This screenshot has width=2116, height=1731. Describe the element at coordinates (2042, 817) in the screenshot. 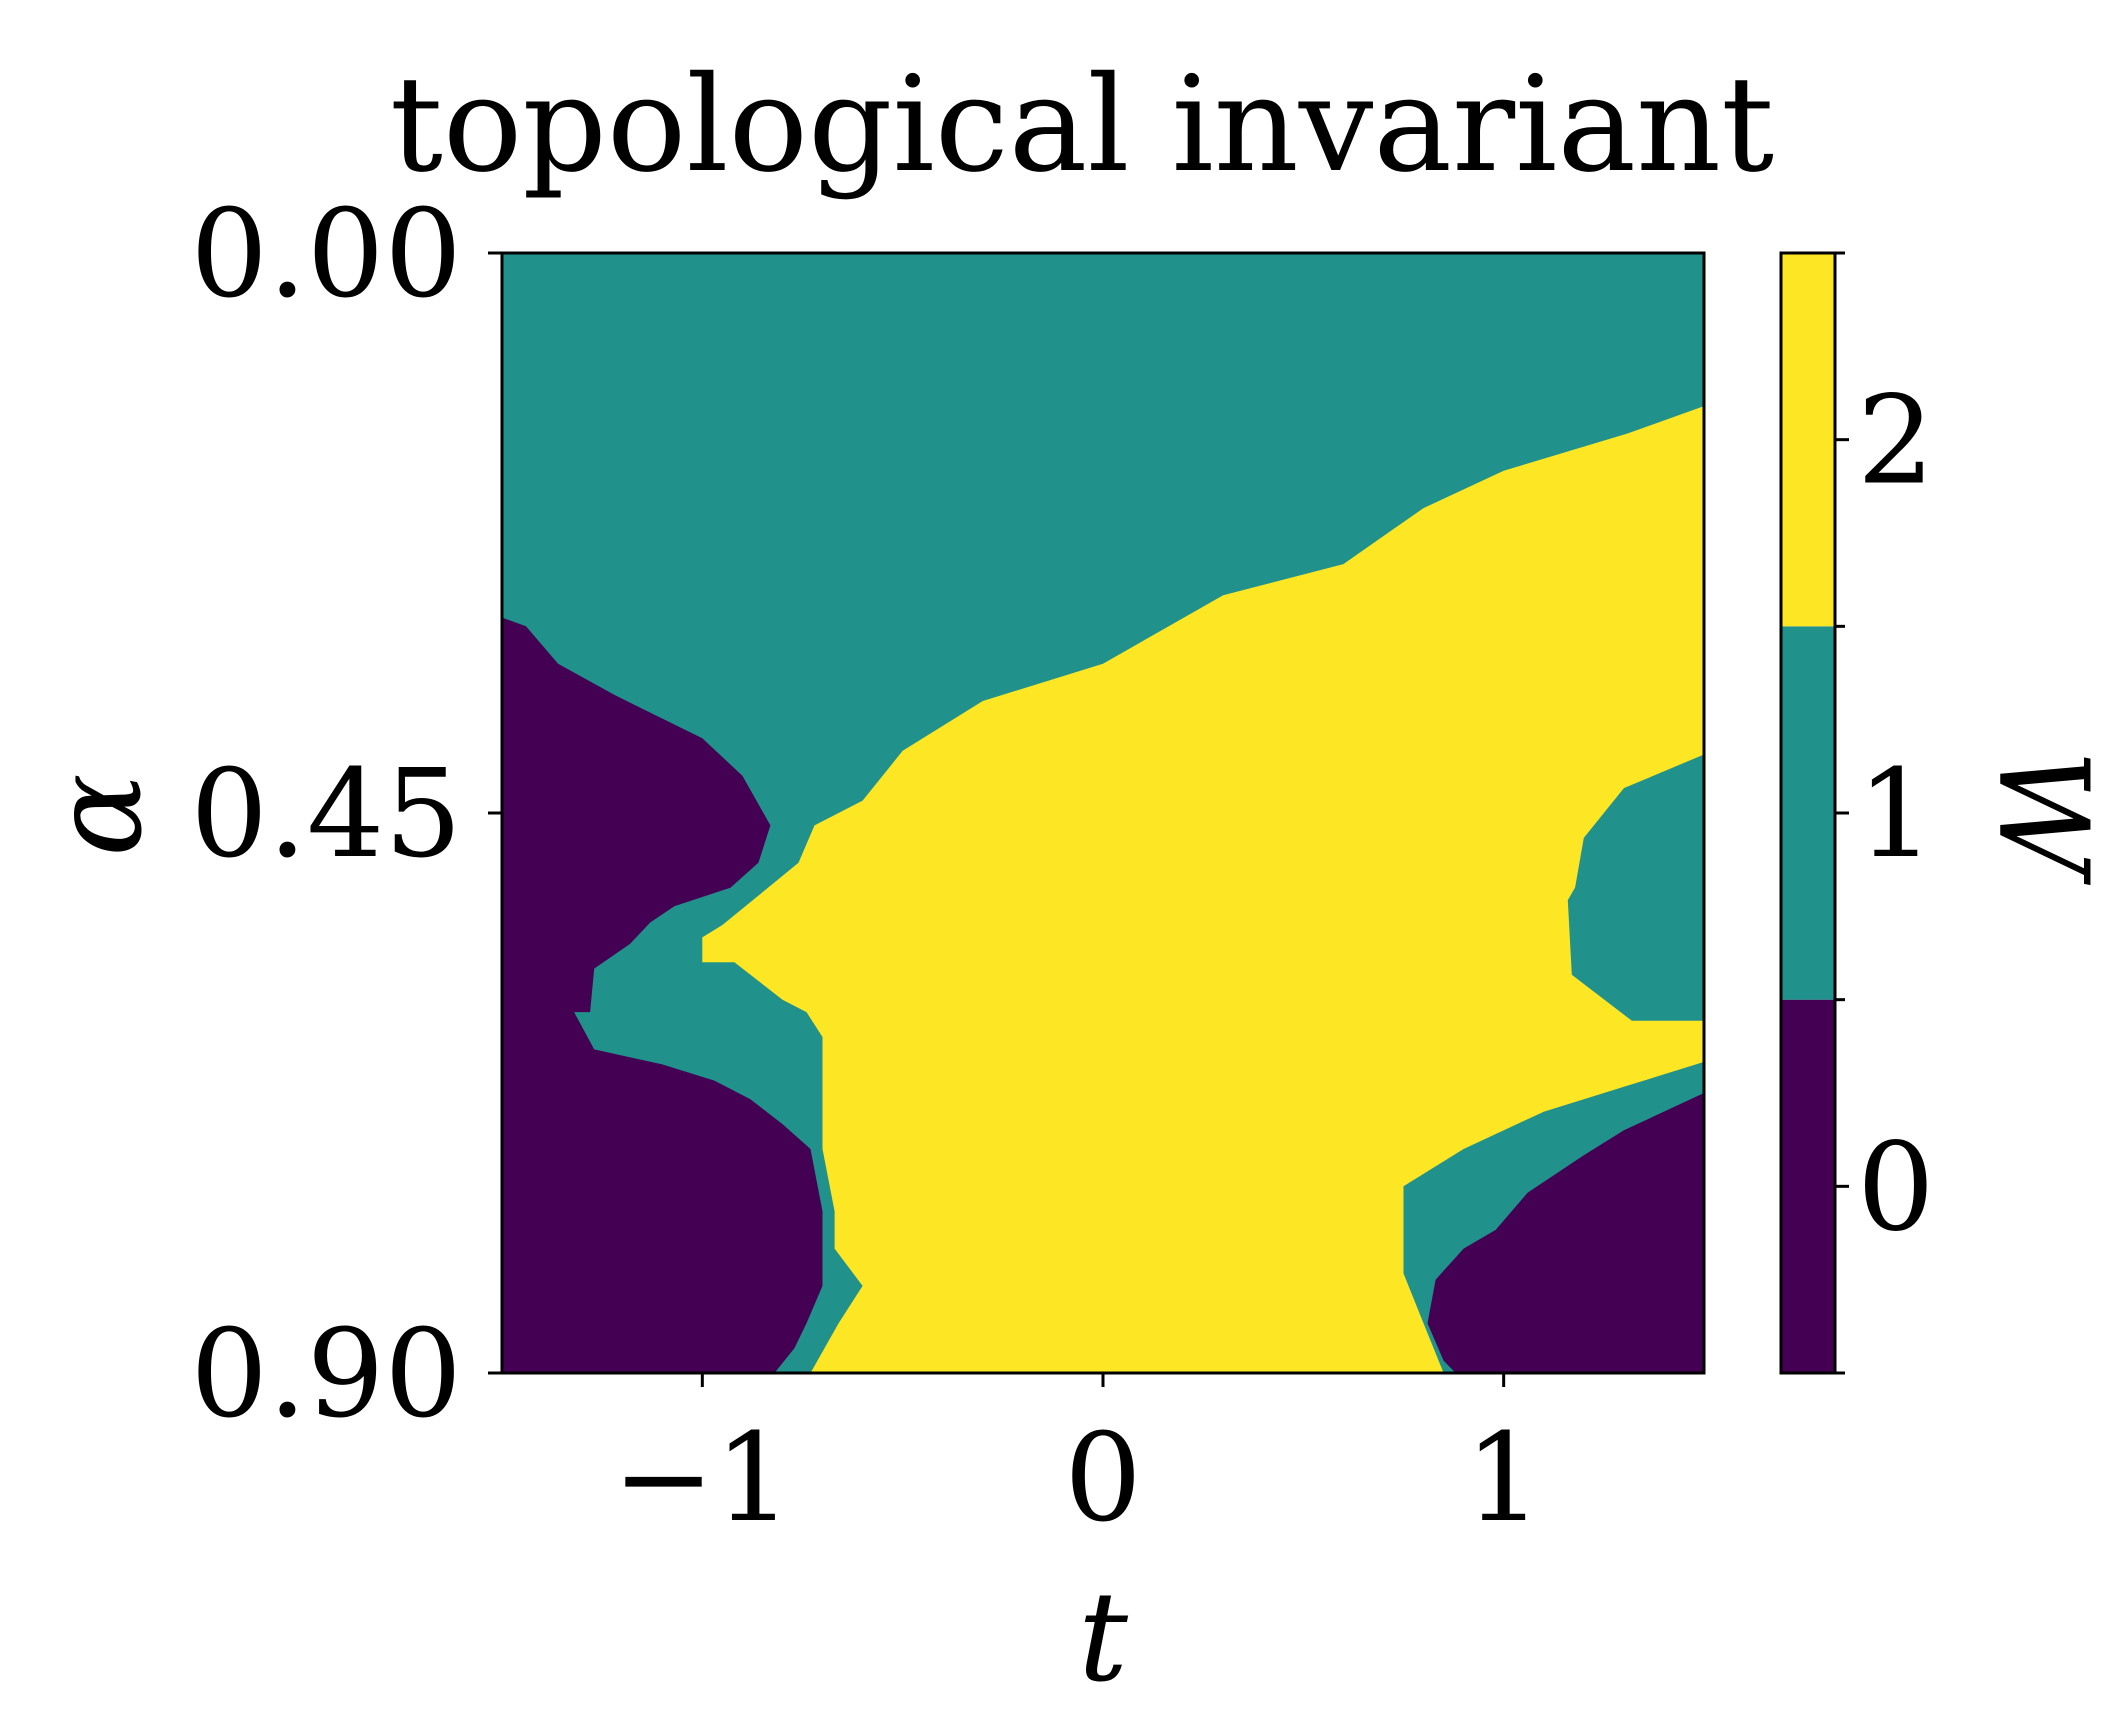

I see `colorbar-label: W` at that location.